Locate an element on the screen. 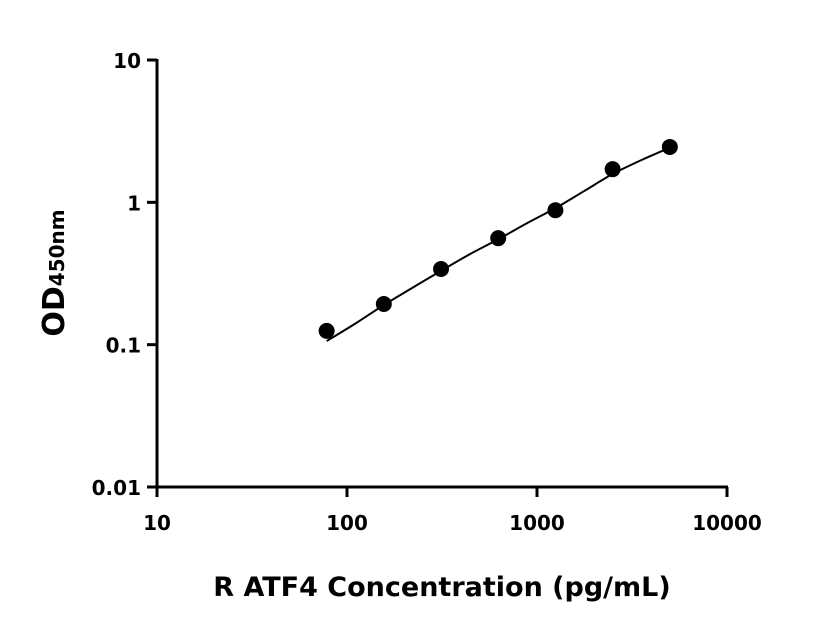 This screenshot has width=816, height=644. x-axis-label: R ATF4 Concentration (pg/mL) is located at coordinates (441, 587).